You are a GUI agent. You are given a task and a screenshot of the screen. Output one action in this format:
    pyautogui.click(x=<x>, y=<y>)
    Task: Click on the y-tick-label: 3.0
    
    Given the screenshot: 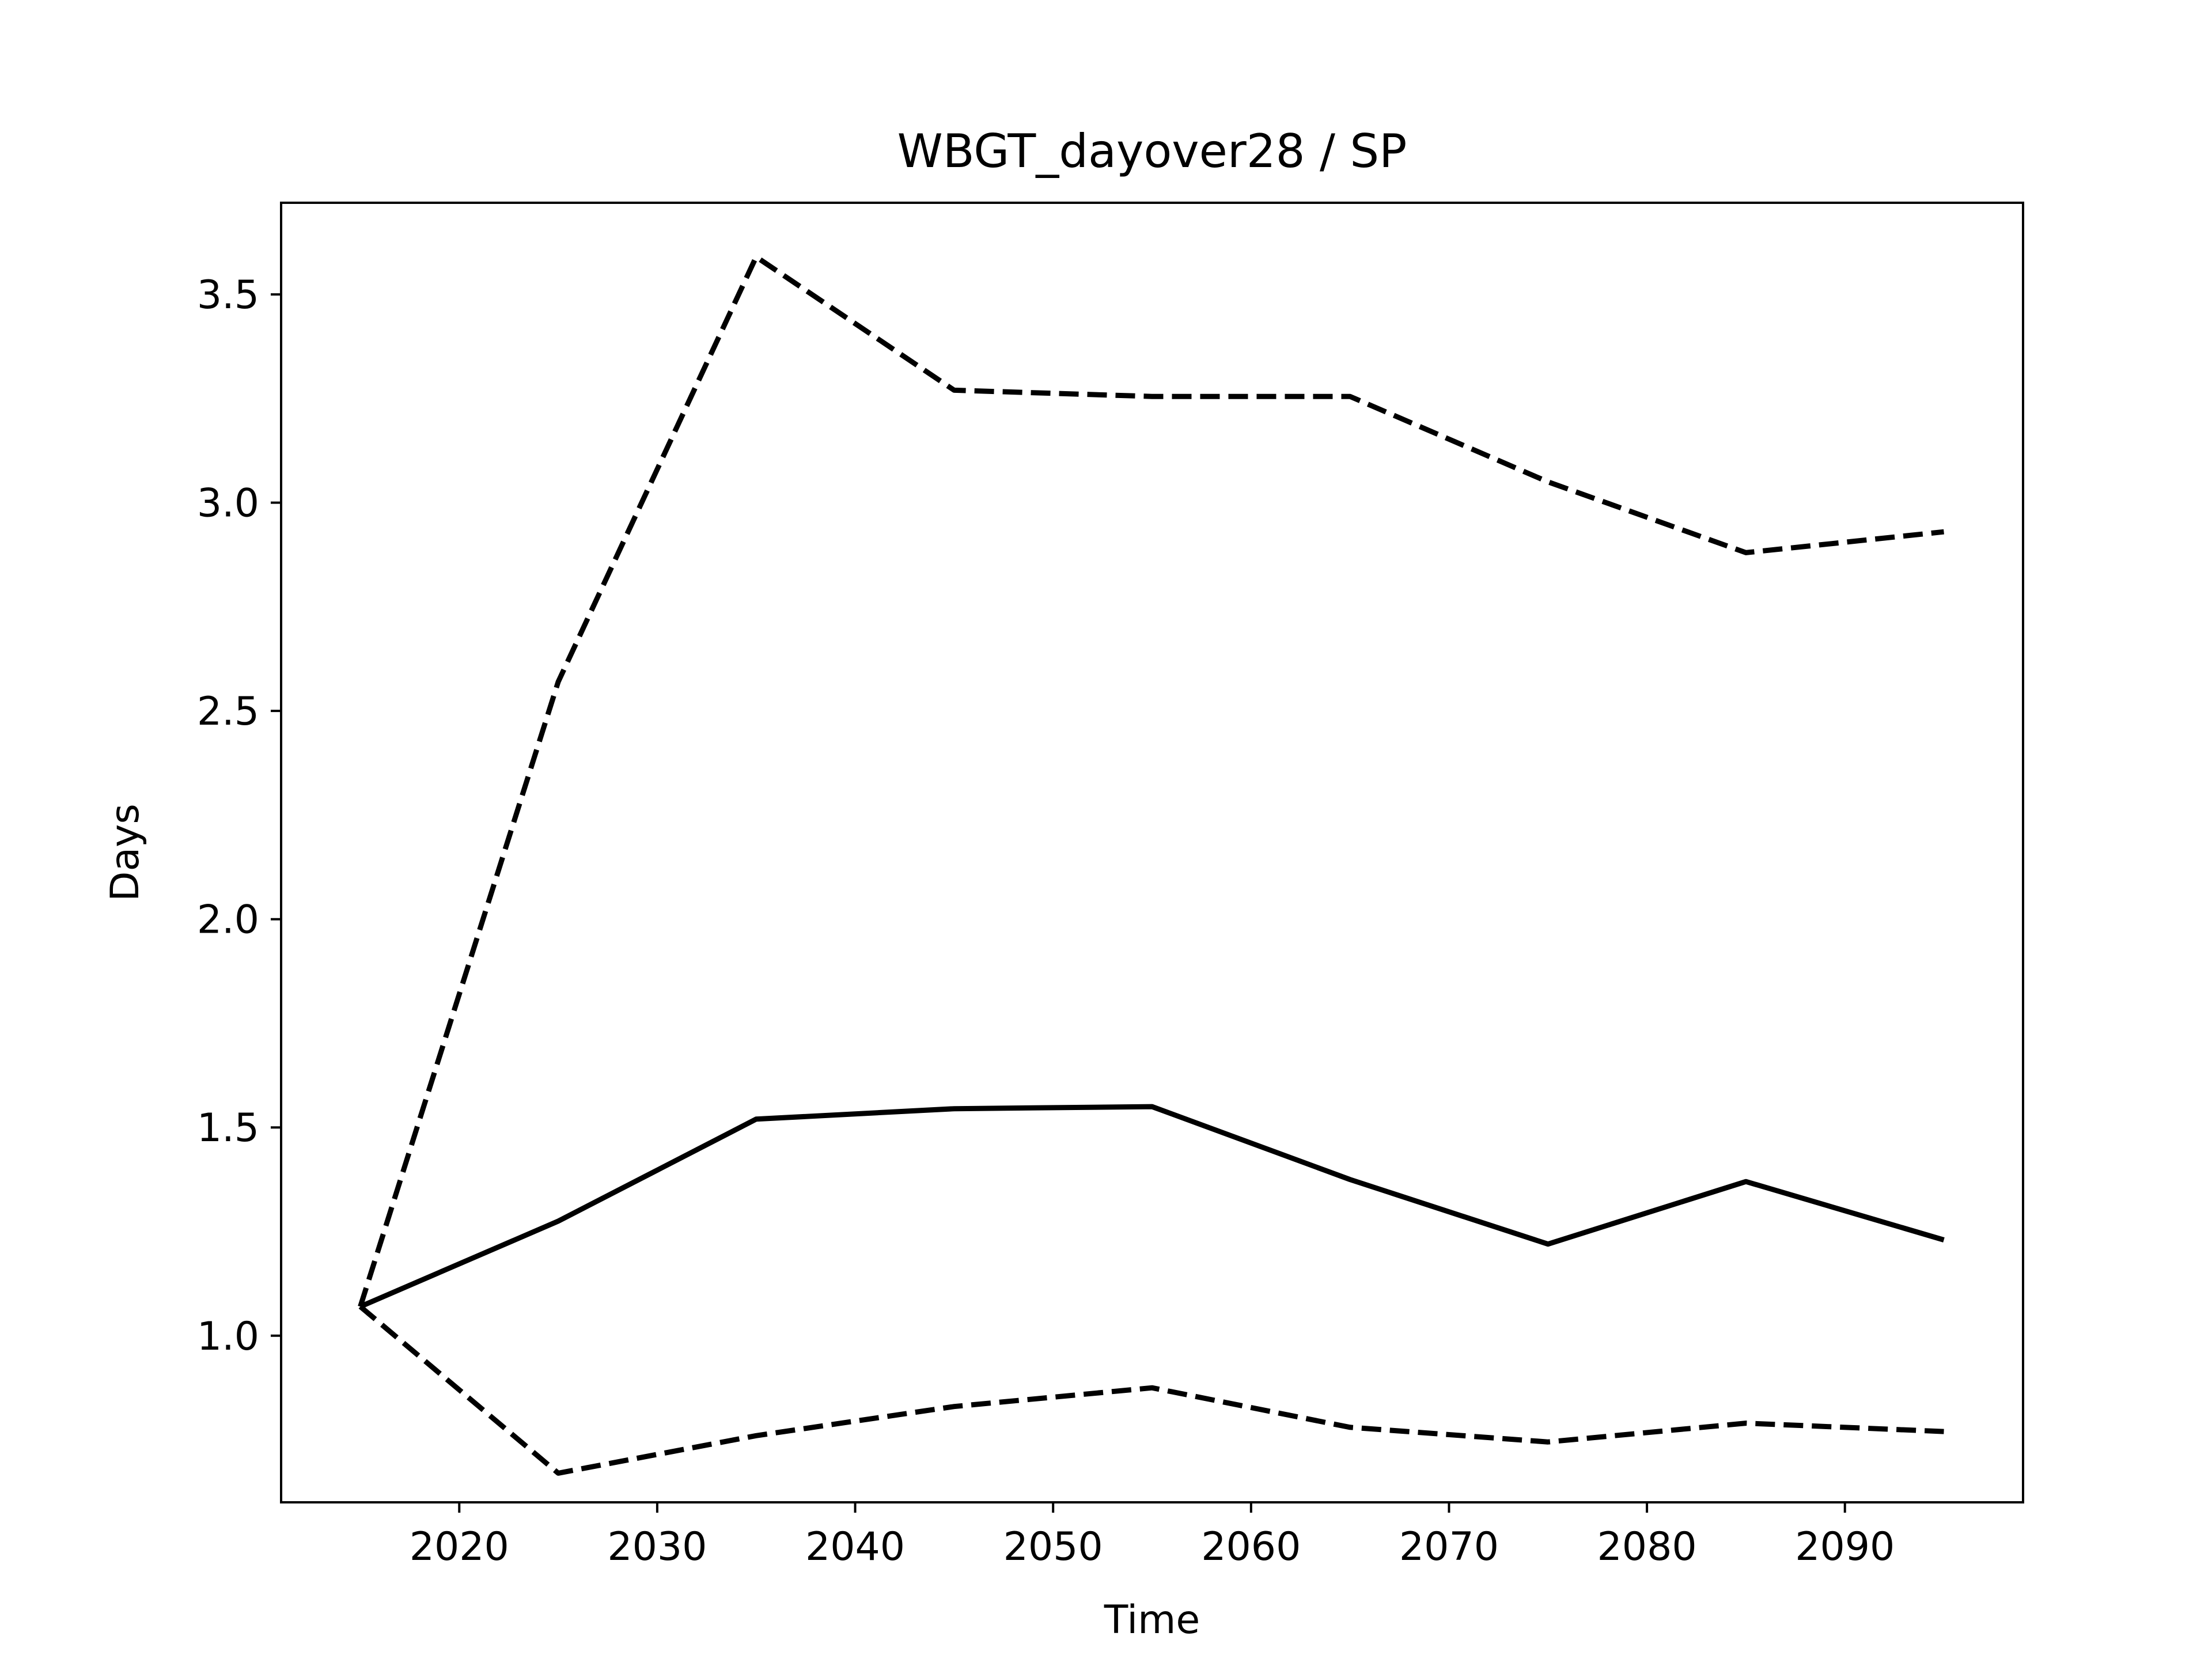 What is the action you would take?
    pyautogui.click(x=228, y=504)
    